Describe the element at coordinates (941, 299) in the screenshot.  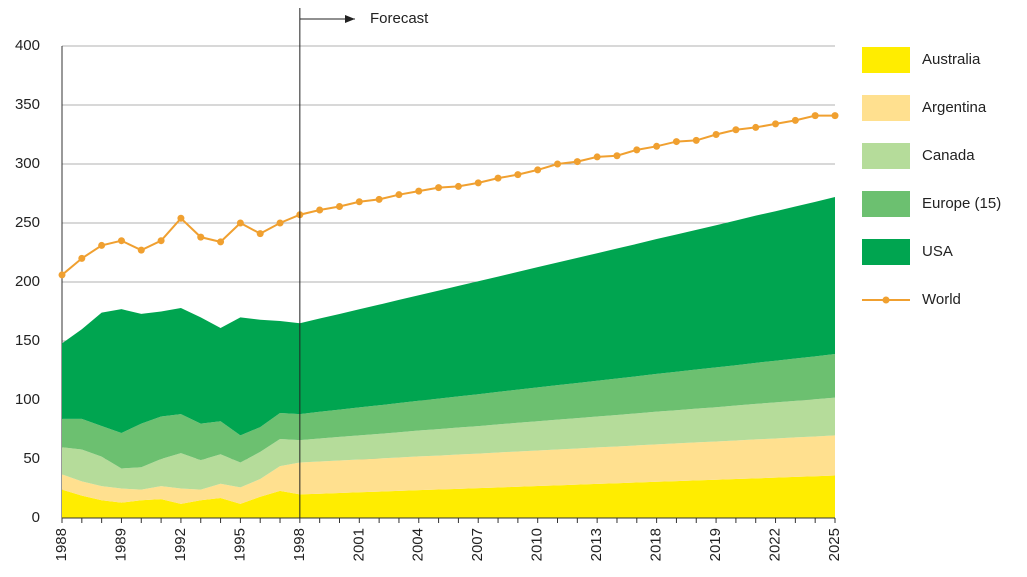
I see `legend-label: World` at that location.